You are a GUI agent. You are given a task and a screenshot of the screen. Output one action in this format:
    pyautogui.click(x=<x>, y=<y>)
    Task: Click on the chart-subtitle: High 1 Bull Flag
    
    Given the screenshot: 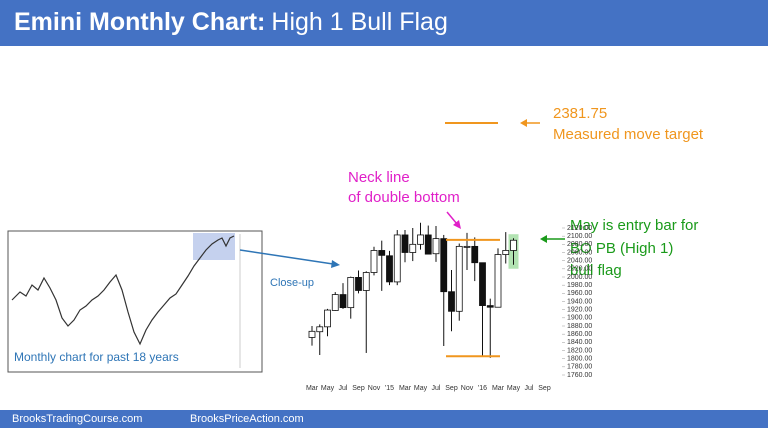 What is the action you would take?
    pyautogui.click(x=359, y=22)
    